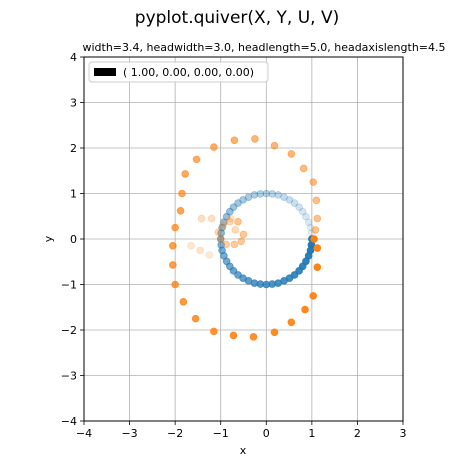 This screenshot has height=474, width=474. What do you see at coordinates (237, 18) in the screenshot?
I see `figure-title: pyplot.quiver(X, Y, U, V)` at bounding box center [237, 18].